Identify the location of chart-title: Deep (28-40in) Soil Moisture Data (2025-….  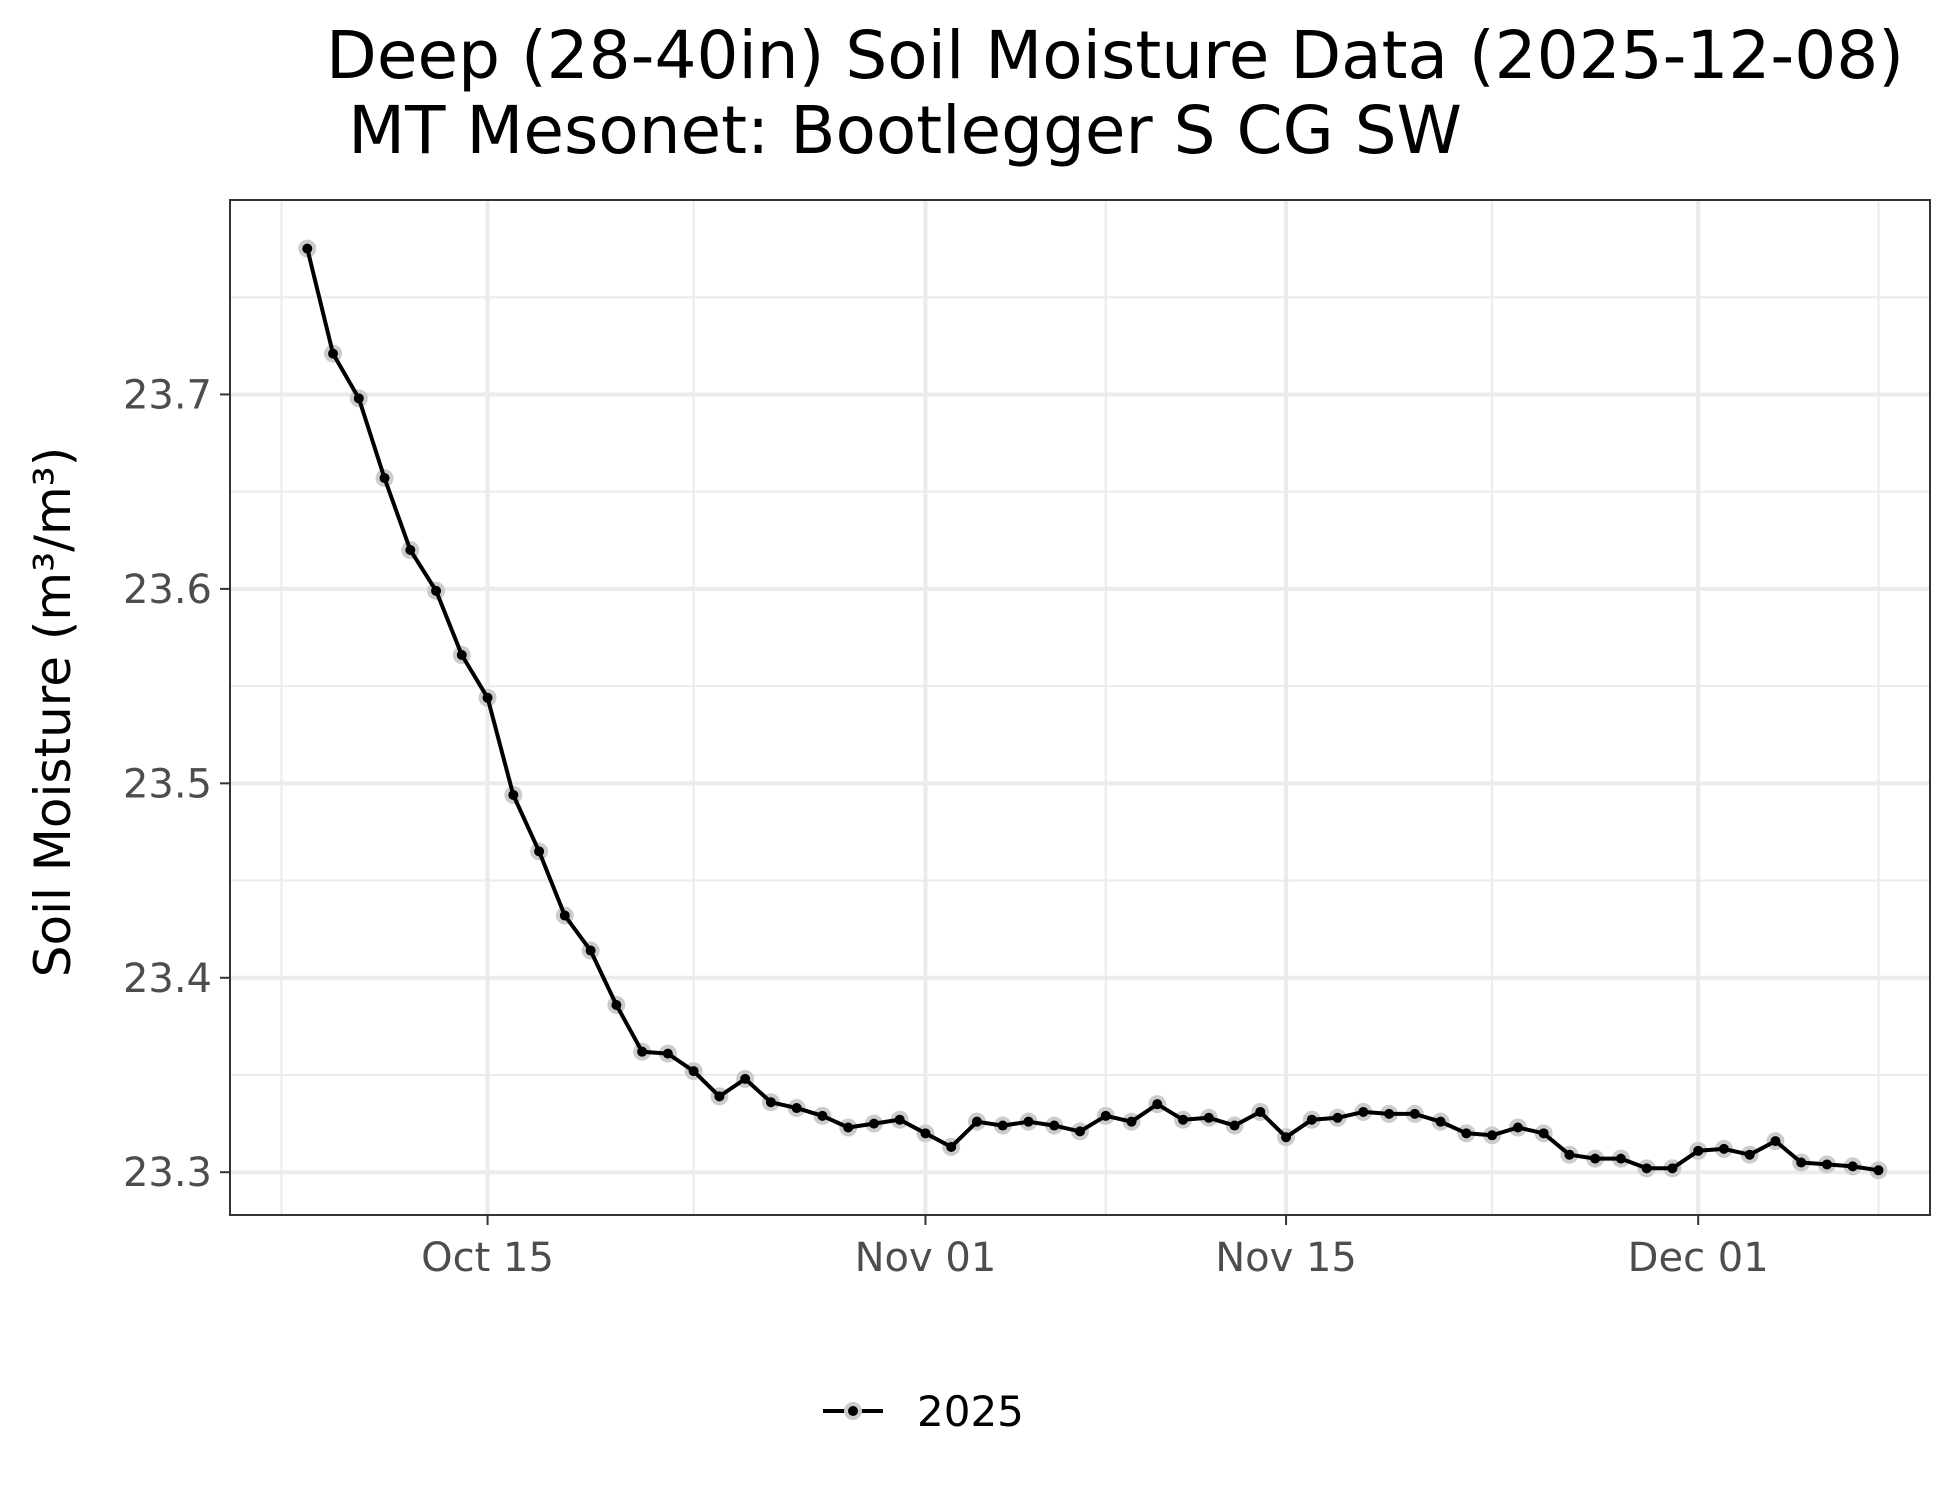
(1115, 55).